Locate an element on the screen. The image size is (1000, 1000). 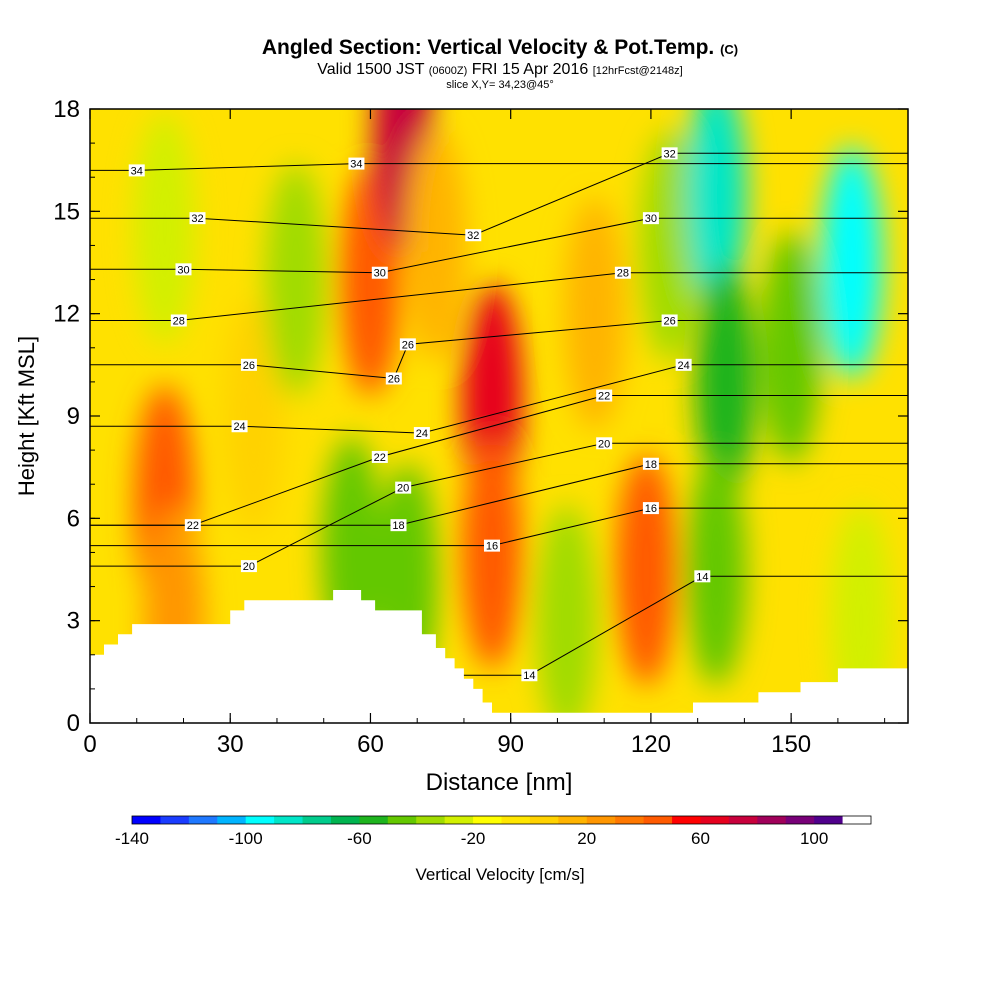
theta-label-text: 34 is located at coordinates (137, 171).